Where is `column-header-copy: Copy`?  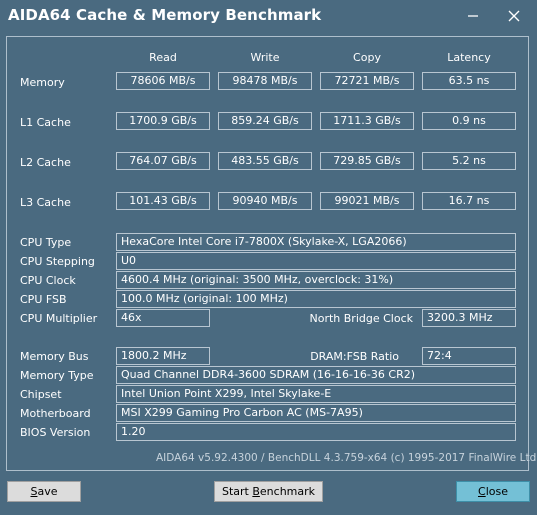 column-header-copy: Copy is located at coordinates (367, 57).